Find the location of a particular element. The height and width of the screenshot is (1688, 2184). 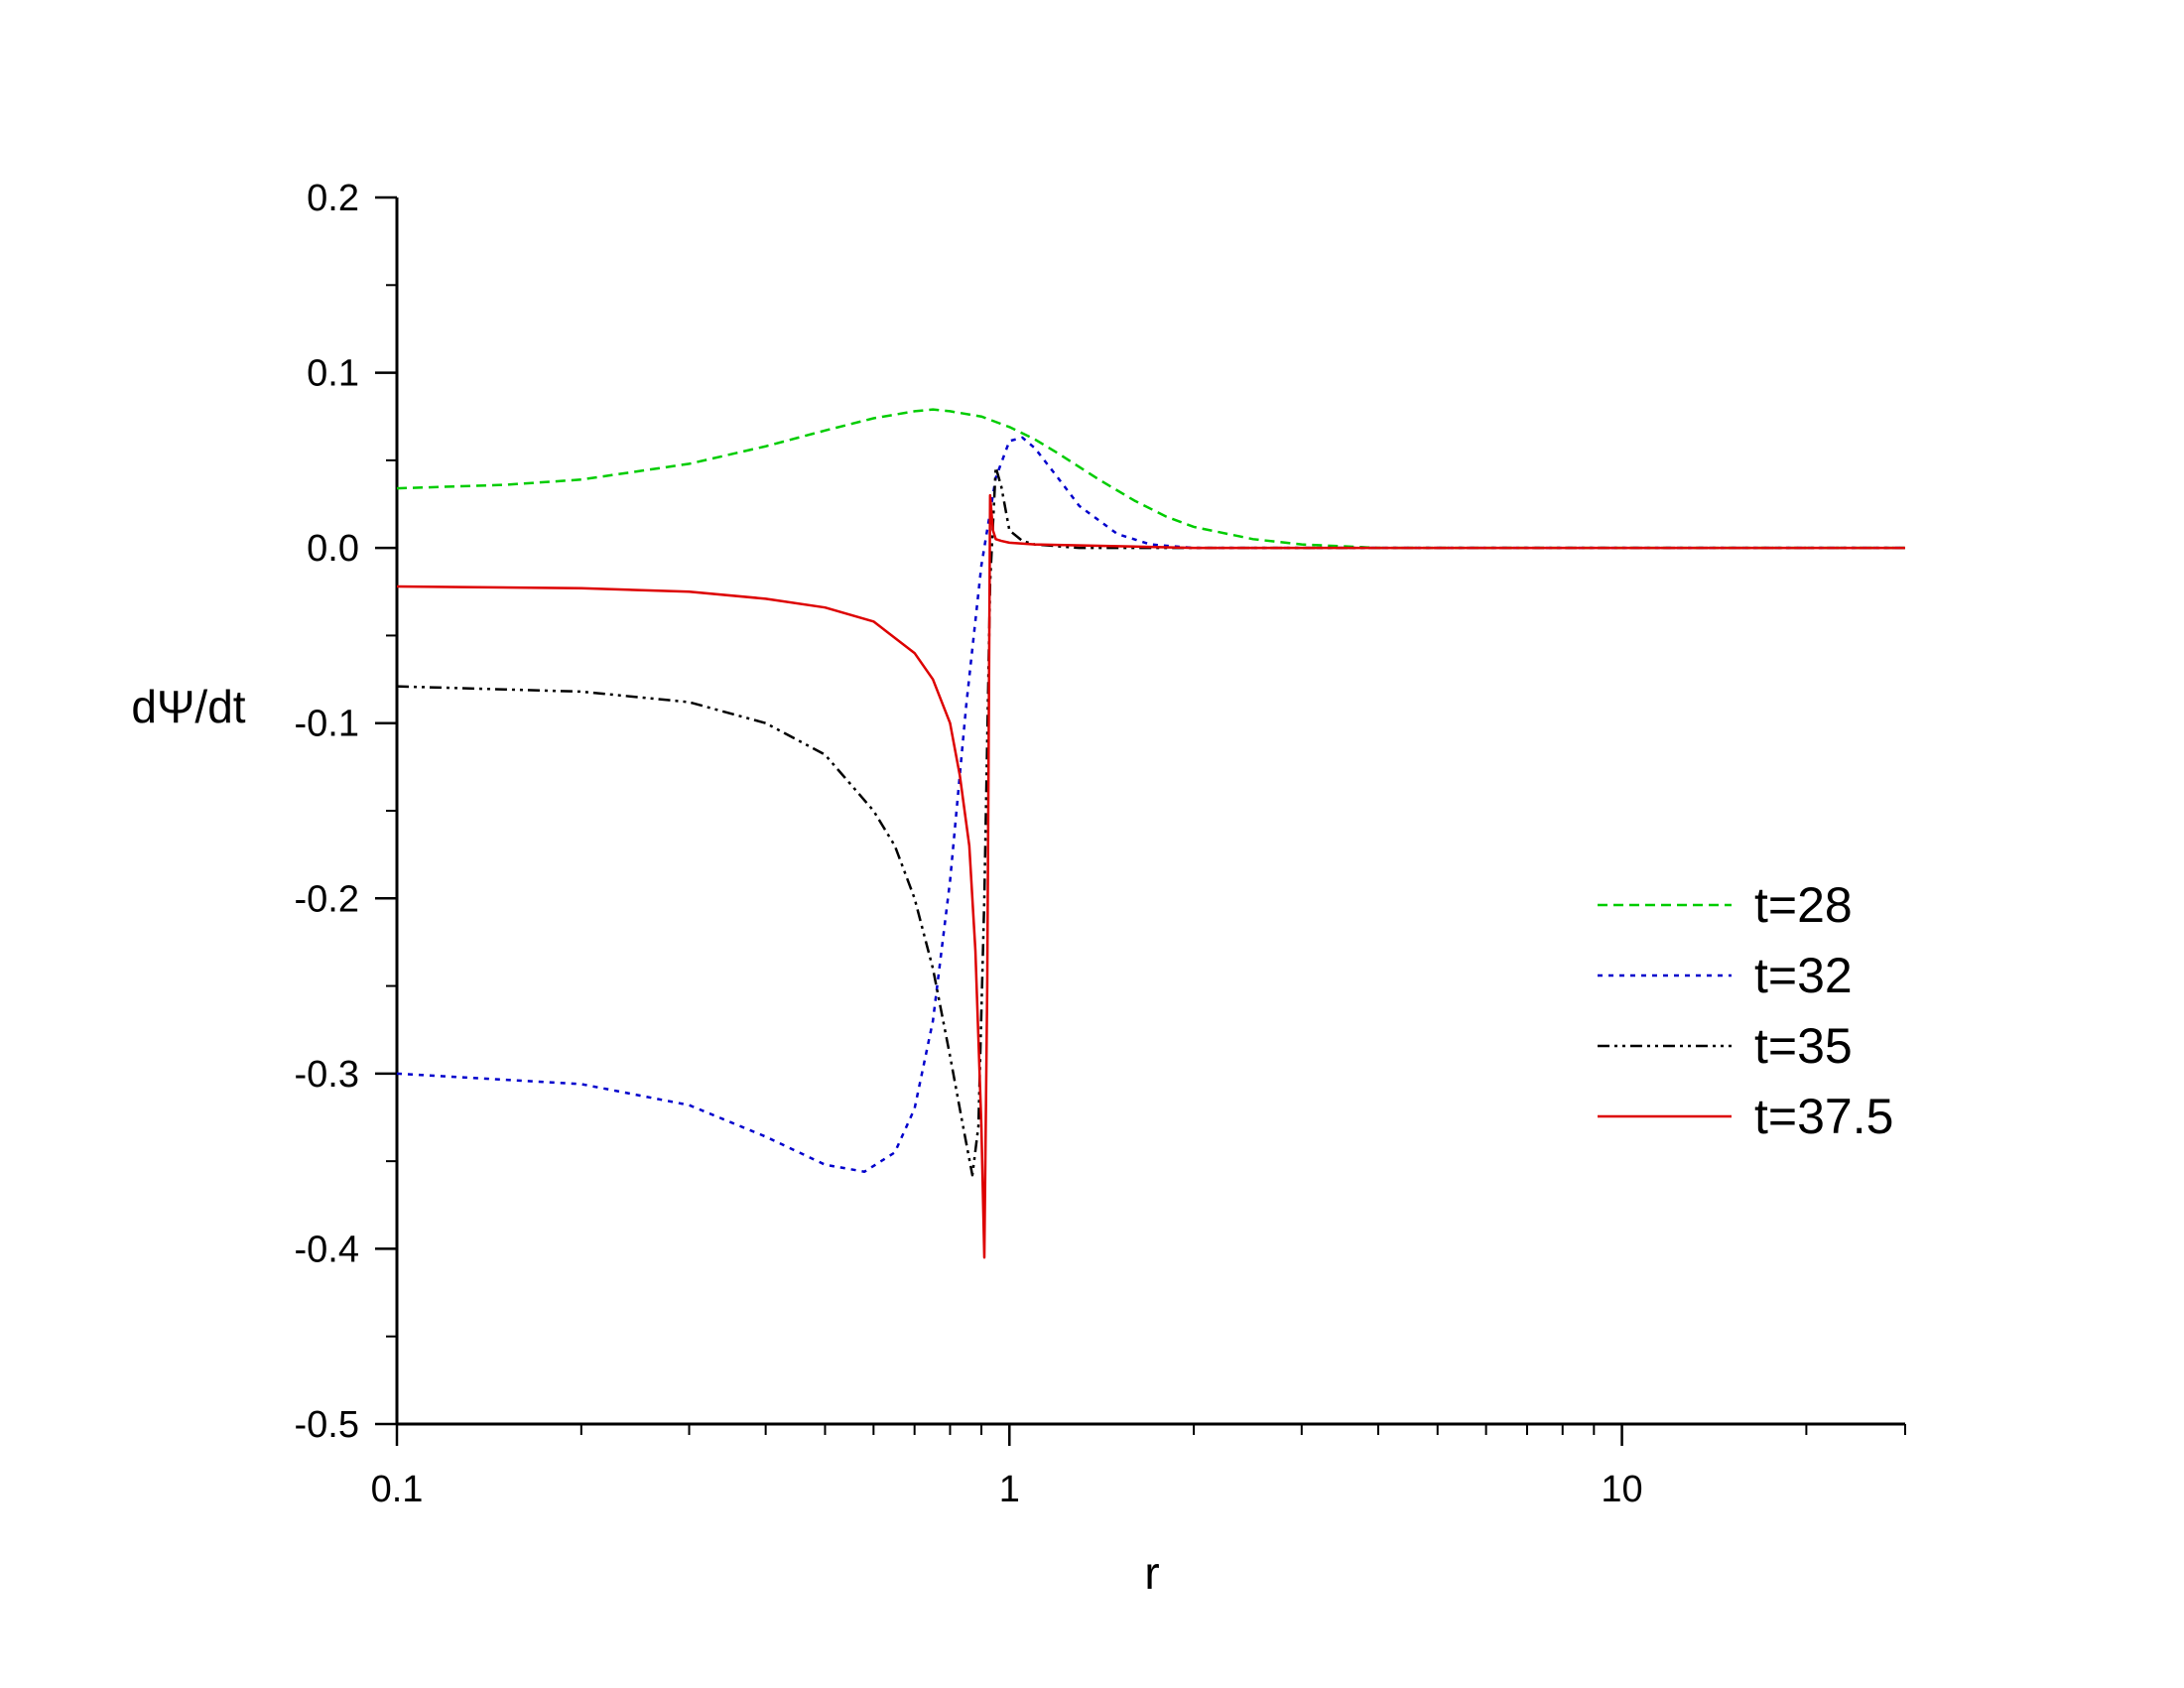

y-tick-label: 0.2 is located at coordinates (333, 198).